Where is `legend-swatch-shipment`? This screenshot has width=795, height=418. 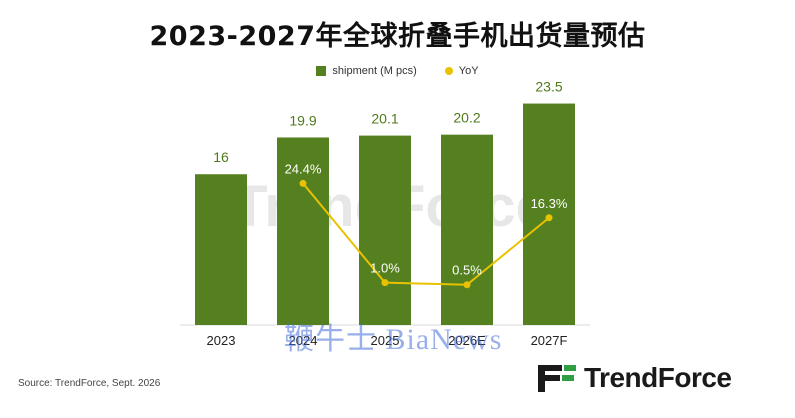 legend-swatch-shipment is located at coordinates (321, 71).